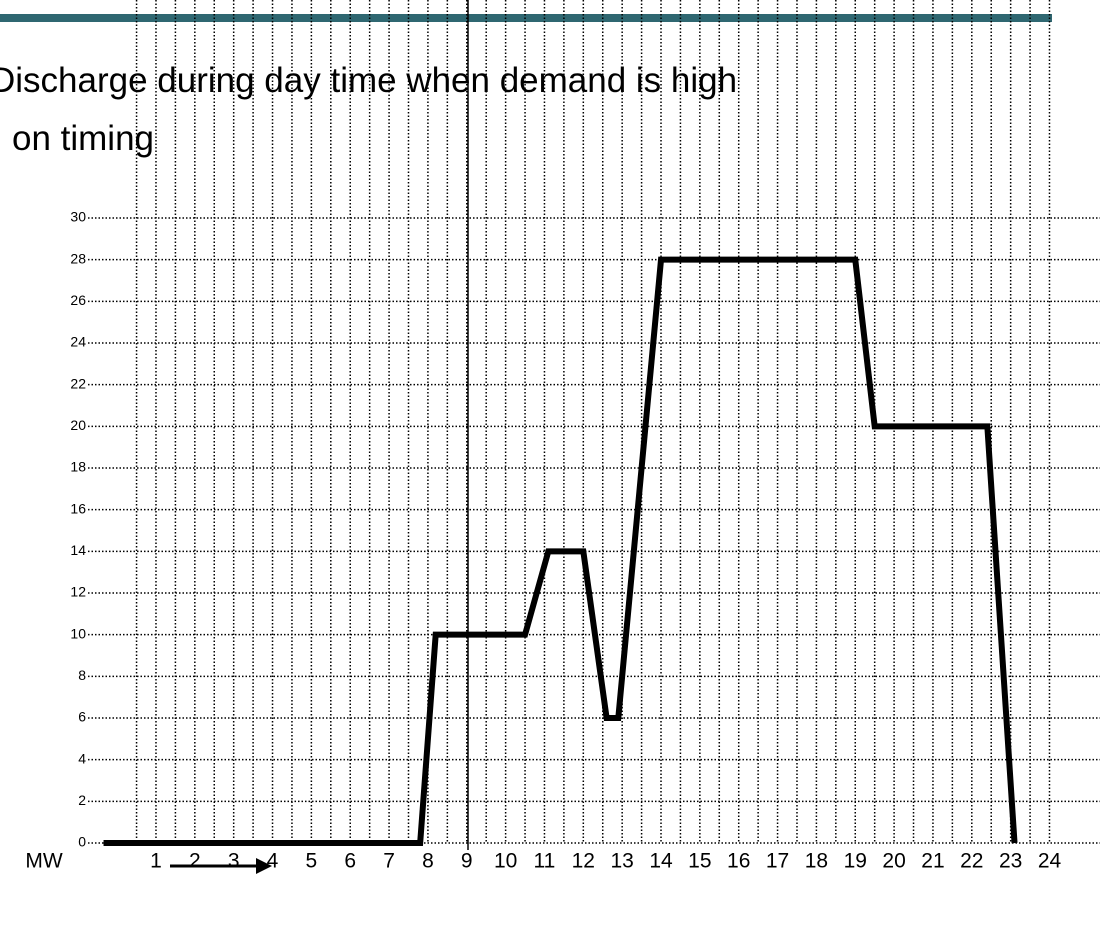  I want to click on x-tick-label: 24, so click(1050, 861).